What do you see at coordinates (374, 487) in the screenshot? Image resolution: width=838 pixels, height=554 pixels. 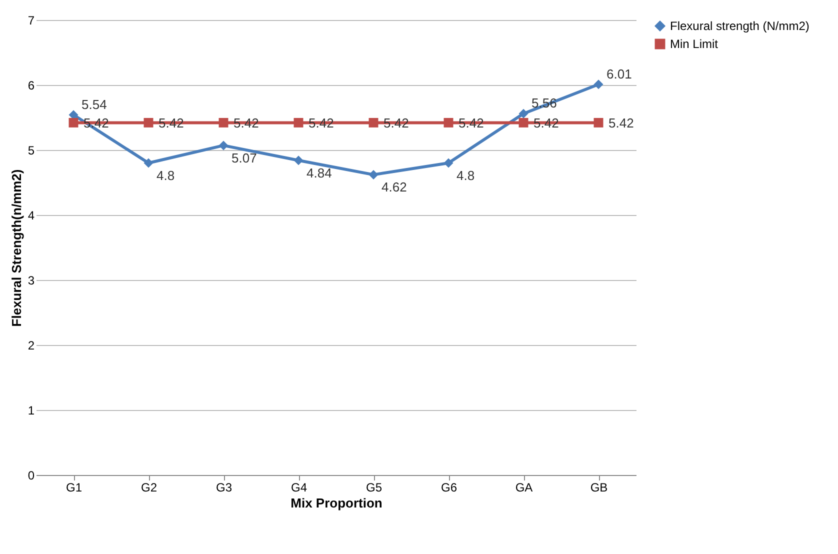 I see `x-tick-label: G5` at bounding box center [374, 487].